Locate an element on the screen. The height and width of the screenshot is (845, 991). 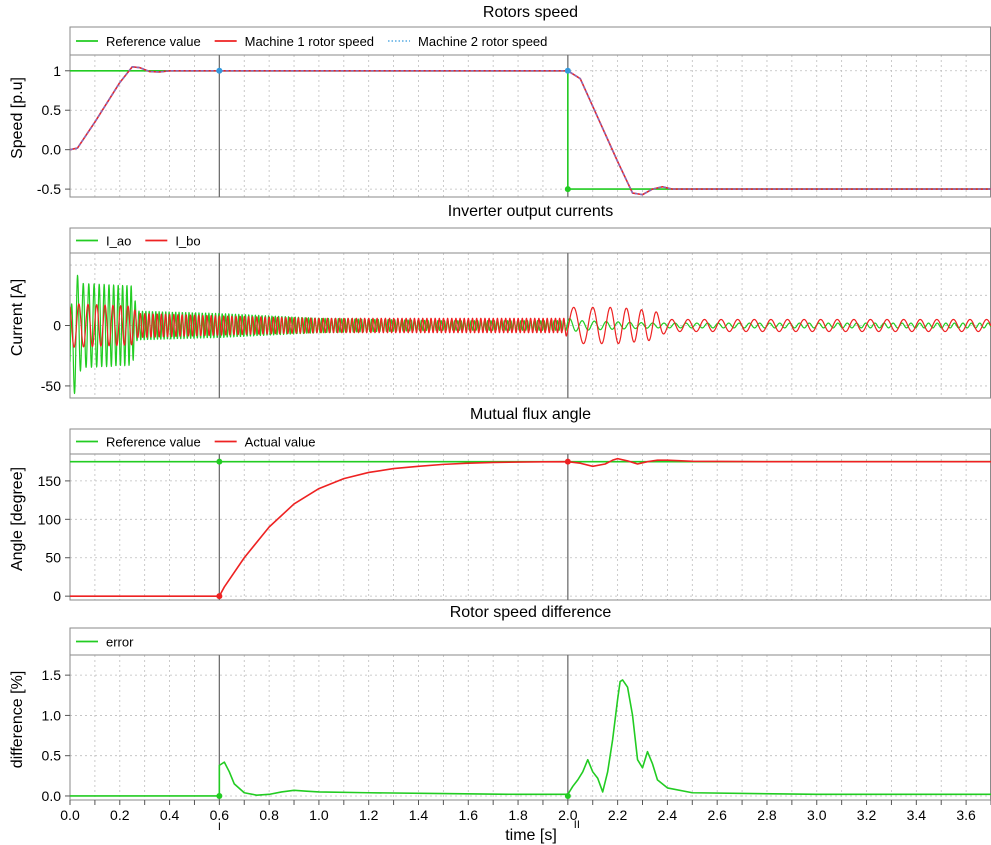
y-tick-label: 100 is located at coordinates (50, 519).